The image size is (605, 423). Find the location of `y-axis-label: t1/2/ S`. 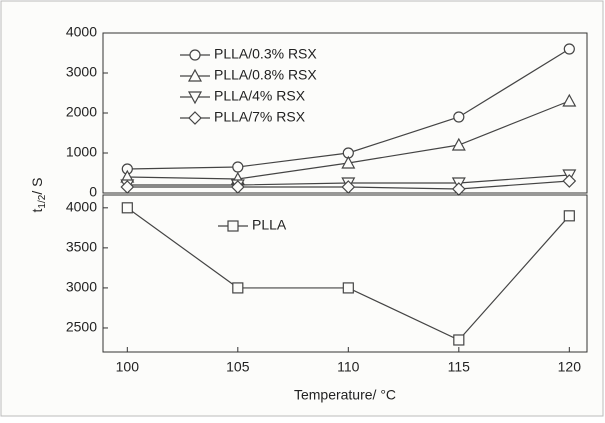

y-axis-label: t1/2/ S is located at coordinates (38, 195).